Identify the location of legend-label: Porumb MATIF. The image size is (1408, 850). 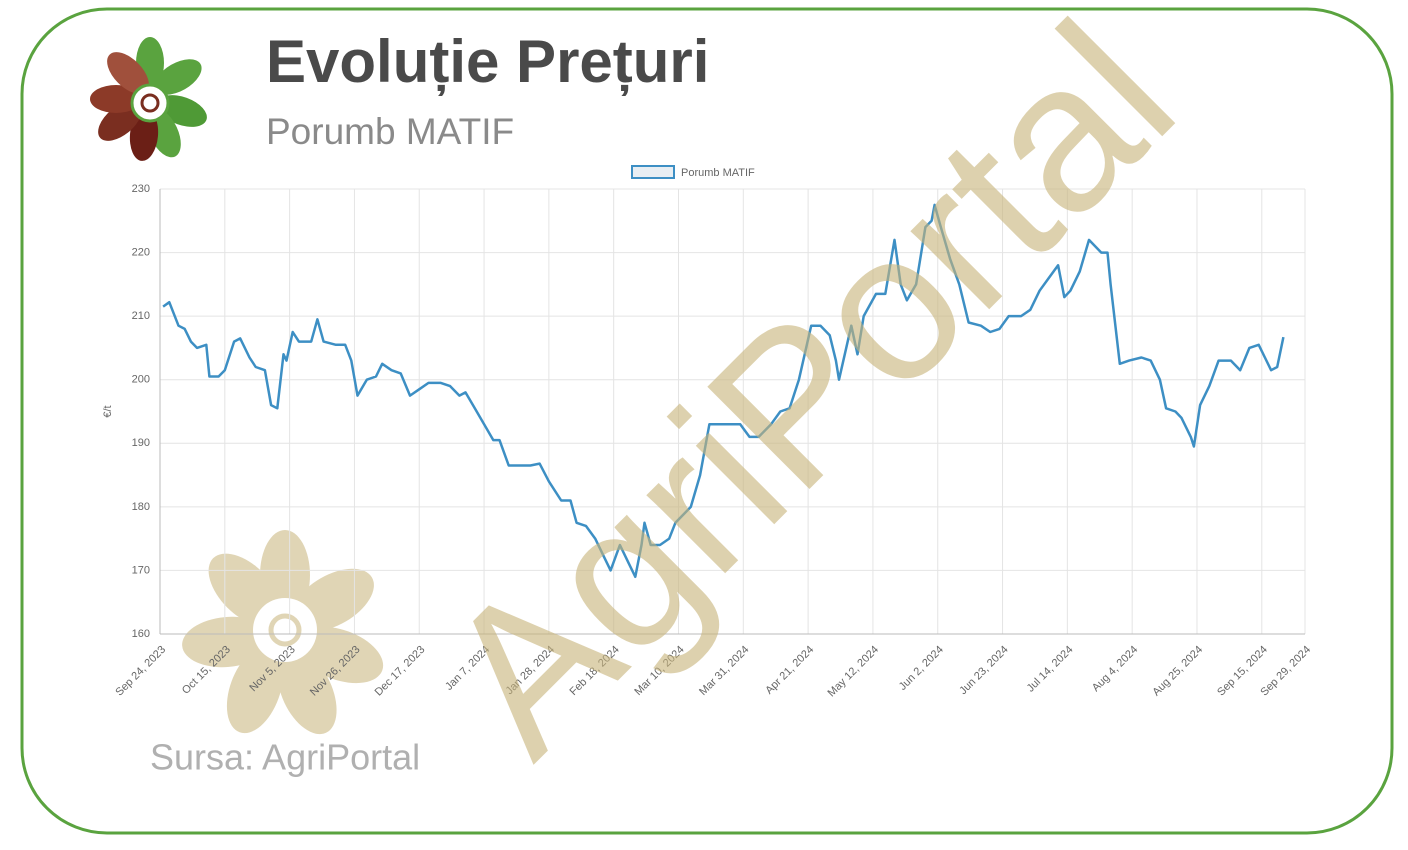
(718, 173).